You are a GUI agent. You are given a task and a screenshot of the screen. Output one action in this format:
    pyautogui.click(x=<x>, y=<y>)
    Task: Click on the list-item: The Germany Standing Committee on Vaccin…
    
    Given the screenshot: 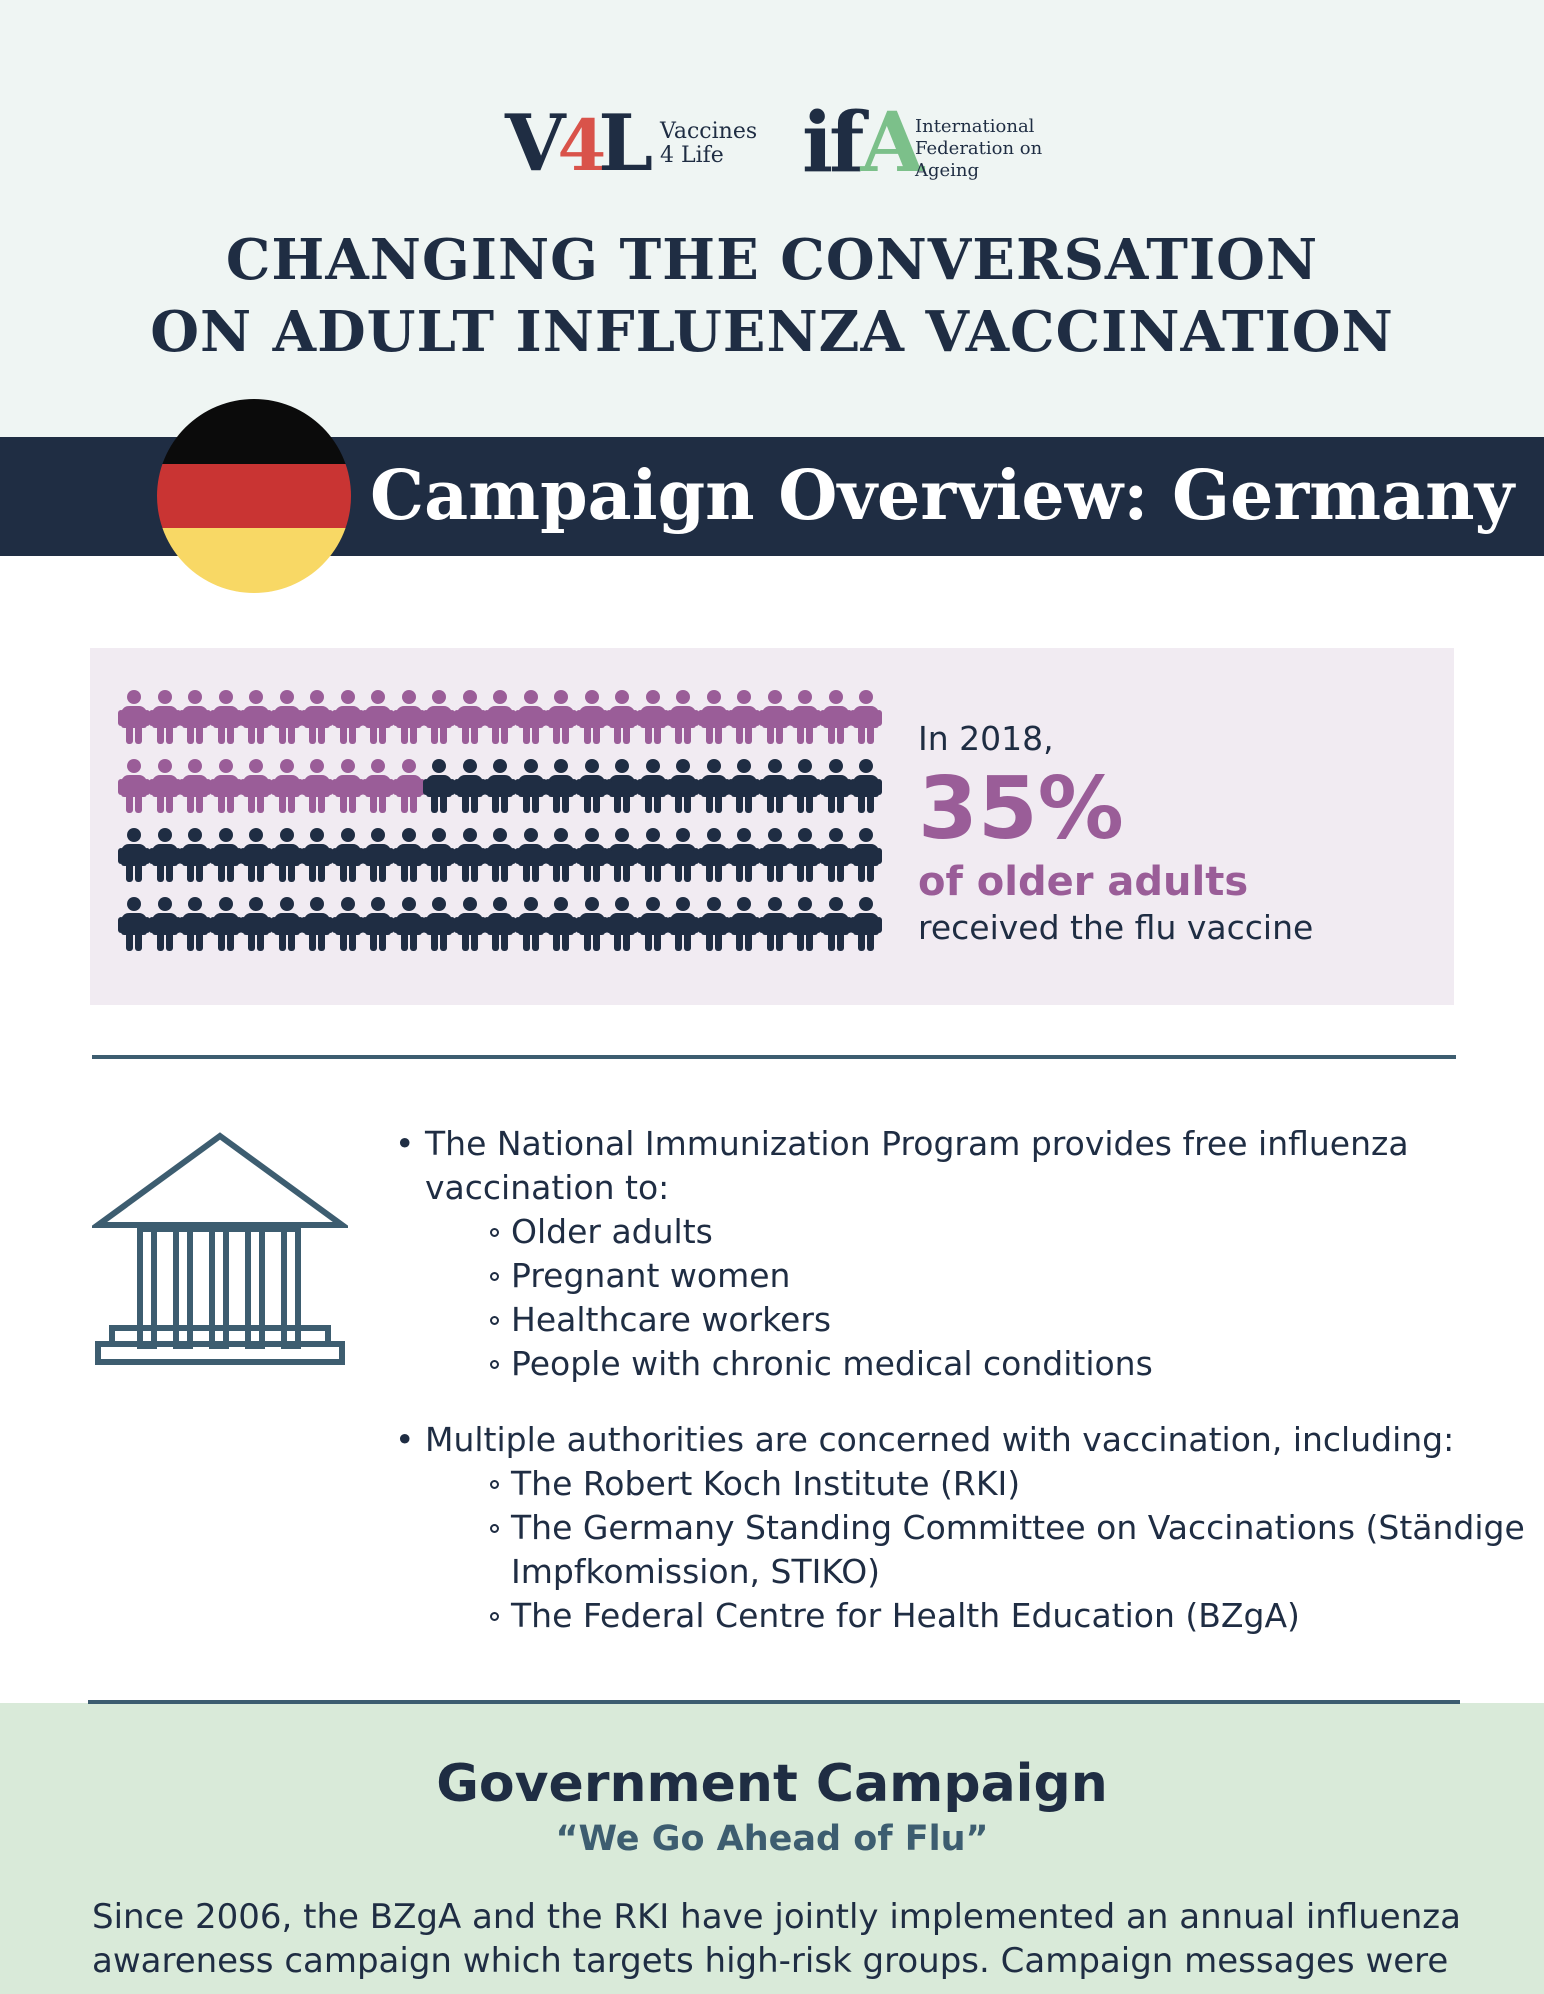 What is the action you would take?
    pyautogui.click(x=975, y=1550)
    